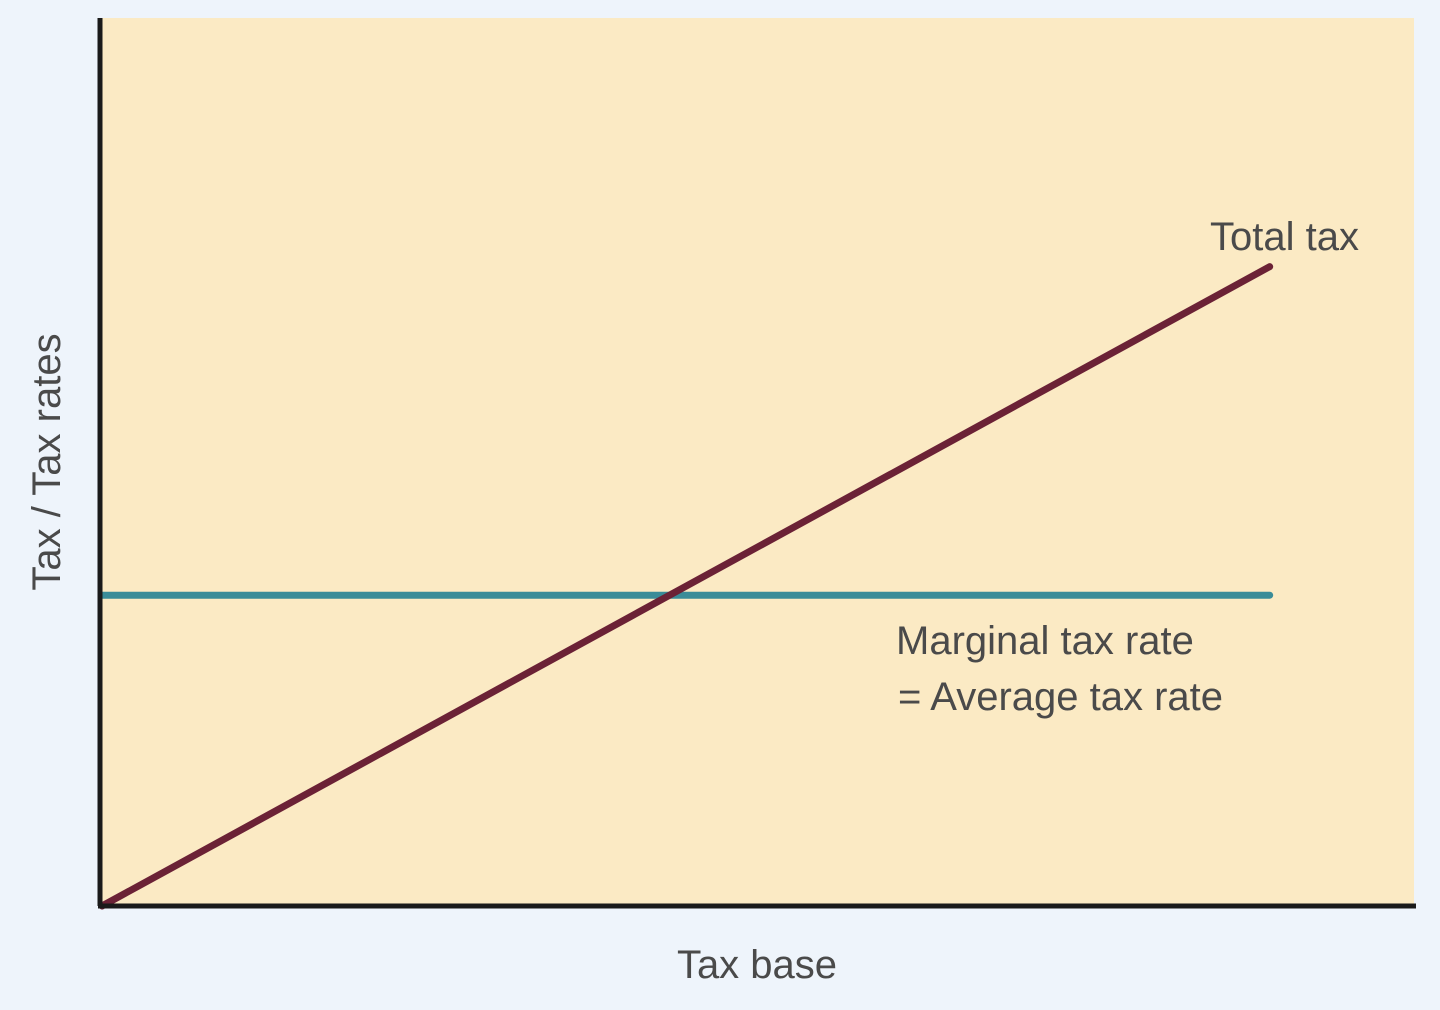  Describe the element at coordinates (1045, 641) in the screenshot. I see `annotation-marginal-tax-rate: Marginal tax rate` at that location.